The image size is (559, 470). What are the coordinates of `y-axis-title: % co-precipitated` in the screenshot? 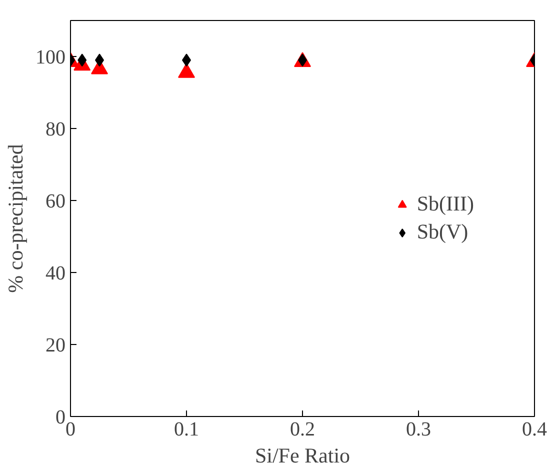 It's located at (16, 218).